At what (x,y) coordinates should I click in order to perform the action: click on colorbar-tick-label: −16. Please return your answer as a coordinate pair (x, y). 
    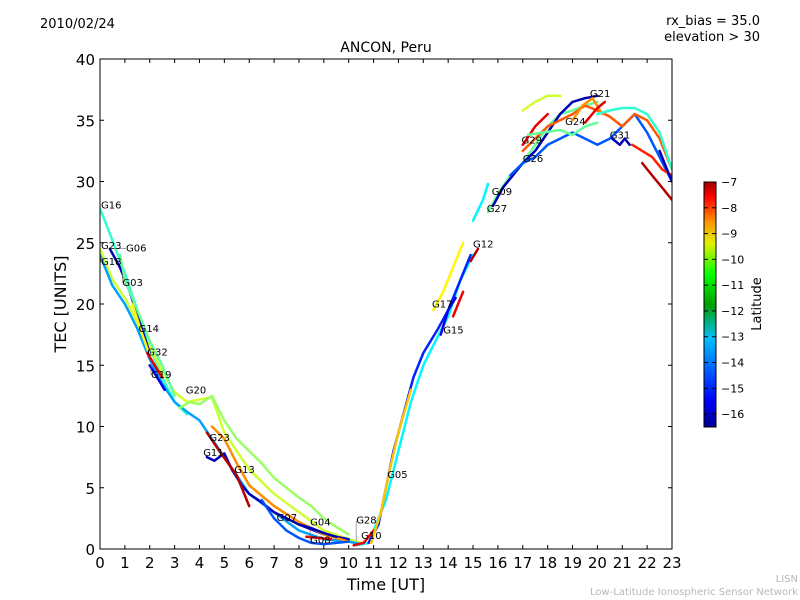
    Looking at the image, I should click on (732, 414).